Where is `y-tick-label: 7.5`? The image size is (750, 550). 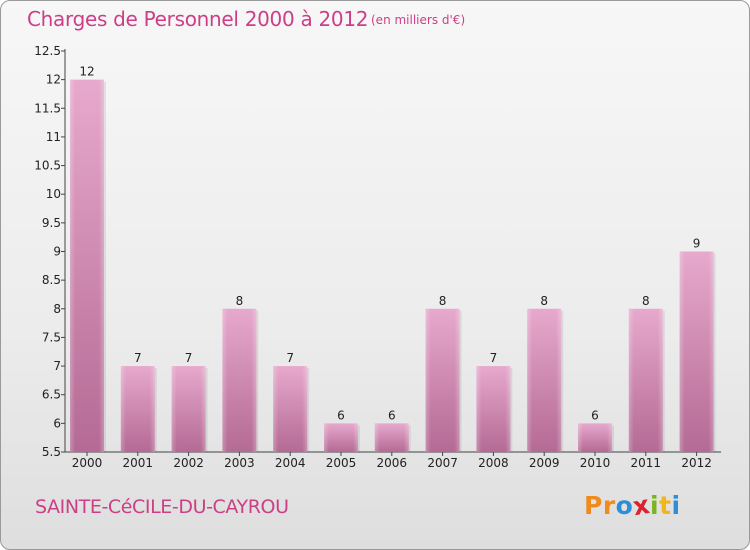
y-tick-label: 7.5 is located at coordinates (51, 337).